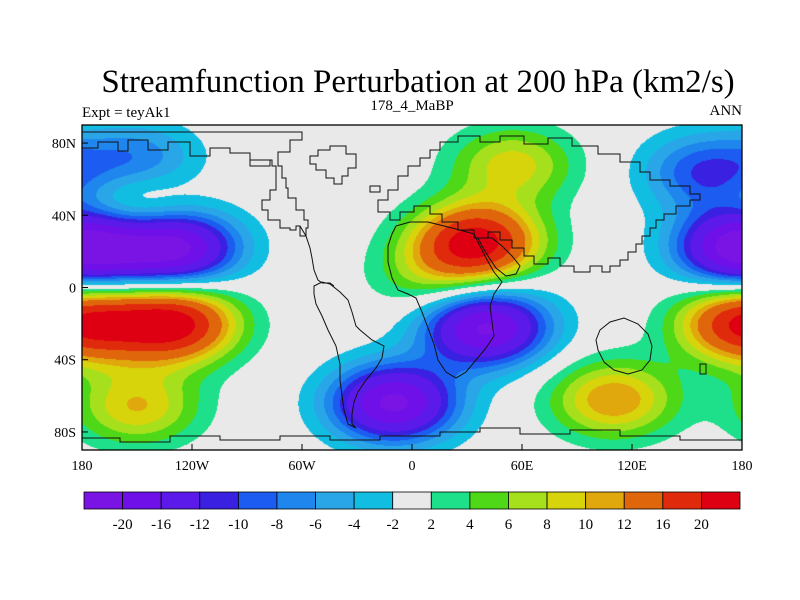 Image resolution: width=800 pixels, height=600 pixels. What do you see at coordinates (65, 361) in the screenshot?
I see `y-tick-label: 40S` at bounding box center [65, 361].